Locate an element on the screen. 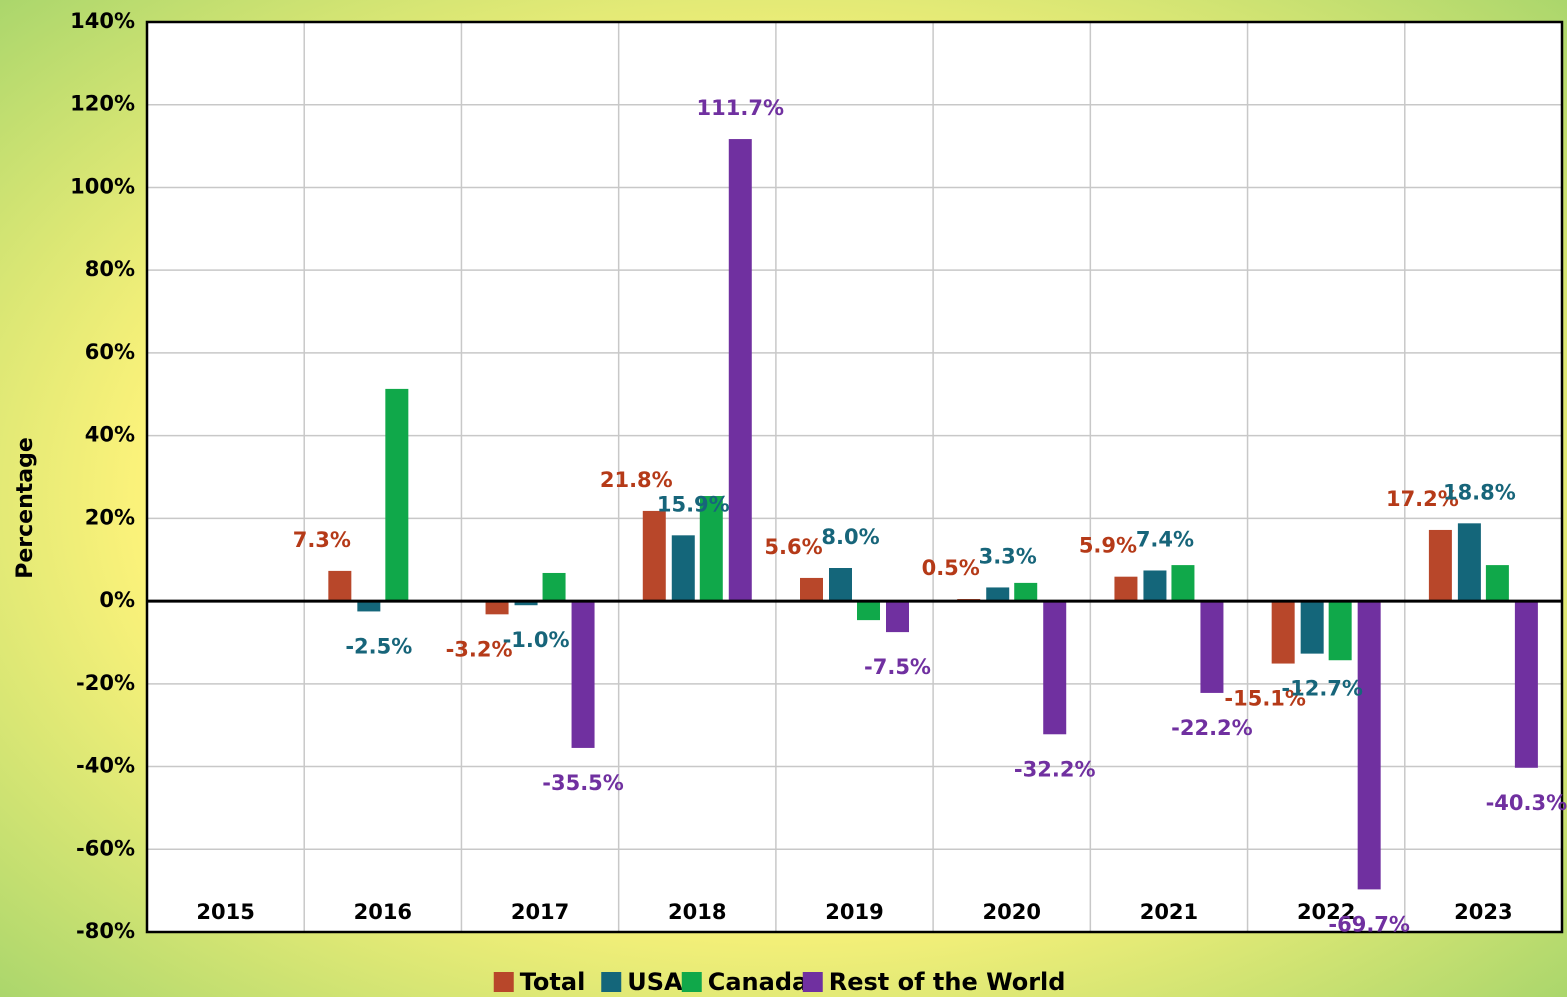  x-tick-label: 2017 is located at coordinates (540, 912).